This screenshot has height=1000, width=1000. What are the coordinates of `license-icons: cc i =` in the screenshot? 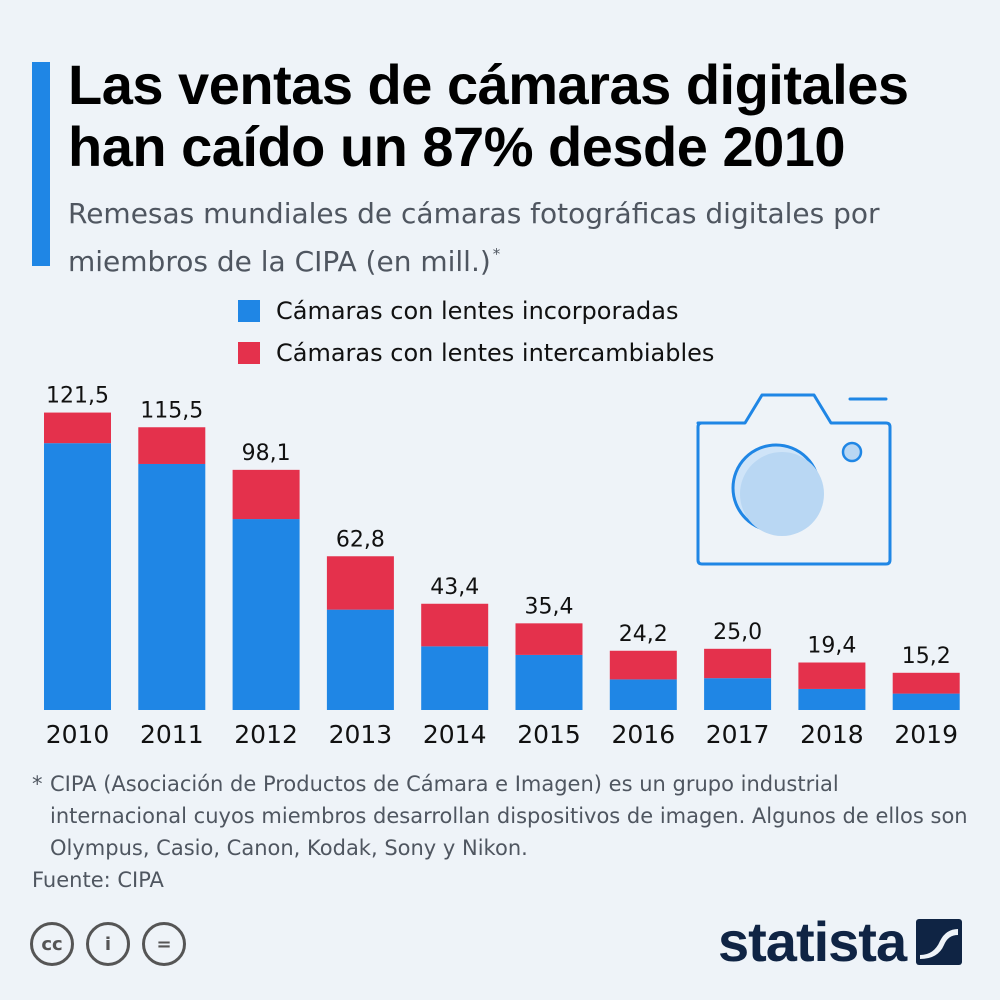 It's located at (108, 944).